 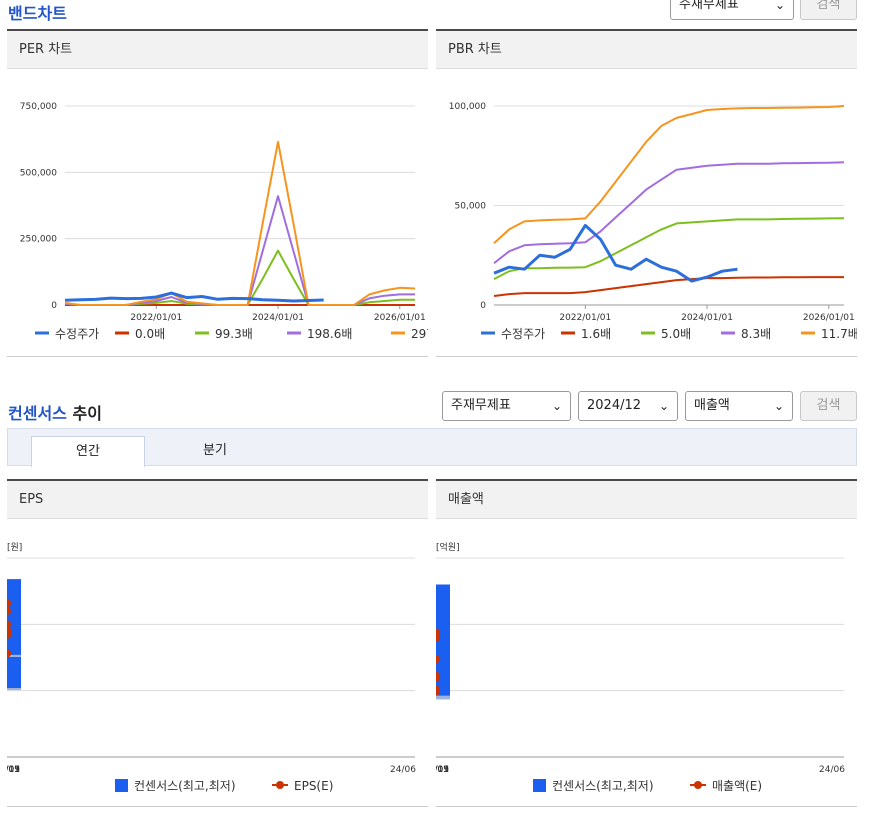 What do you see at coordinates (217, 500) in the screenshot?
I see `eps-chart-title: EPS` at bounding box center [217, 500].